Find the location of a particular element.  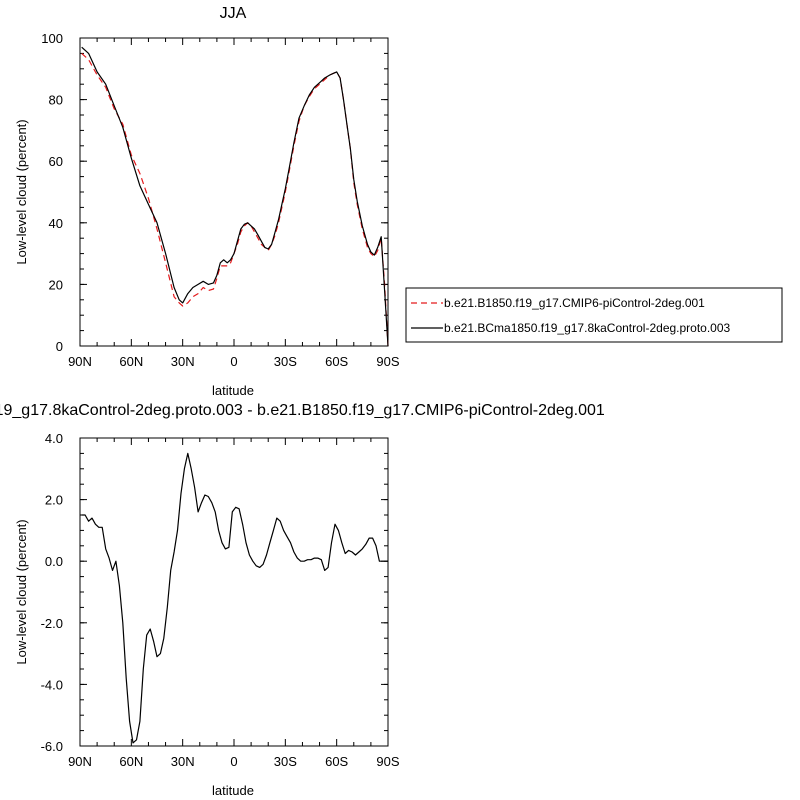

top-chart-x-tick-label: 0 is located at coordinates (233, 361).